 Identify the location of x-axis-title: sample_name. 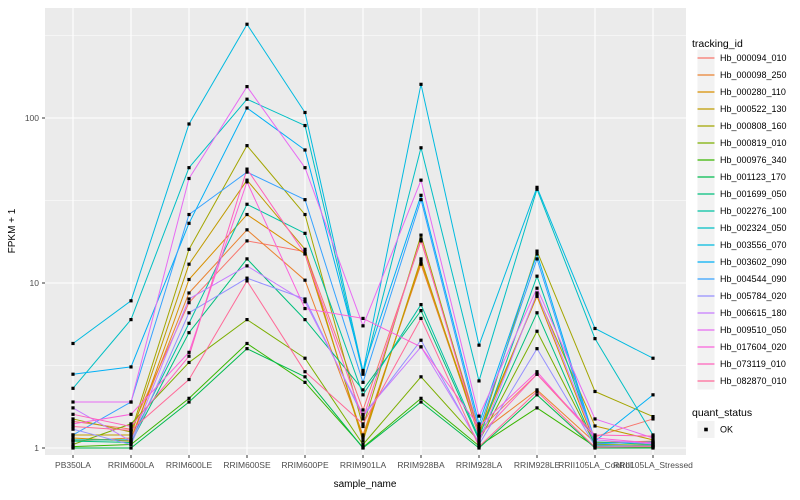
(365, 484).